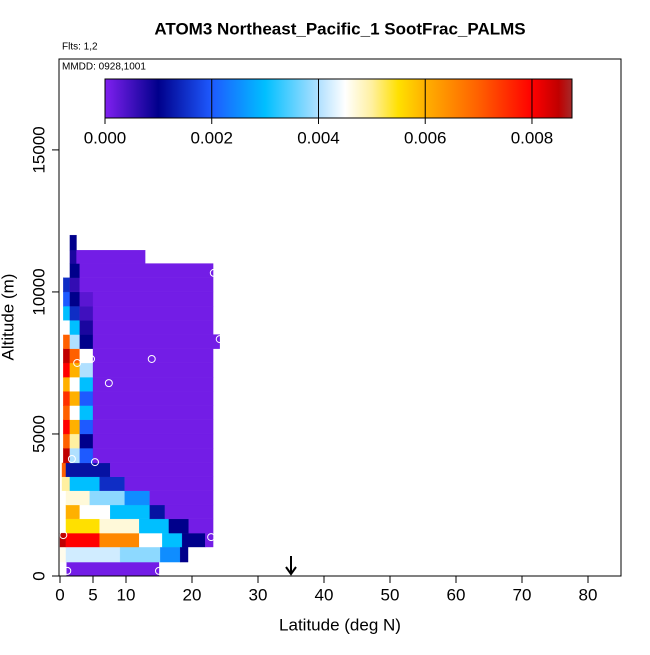 The image size is (650, 655). I want to click on dates-label: MMDD: 0928,1001, so click(104, 67).